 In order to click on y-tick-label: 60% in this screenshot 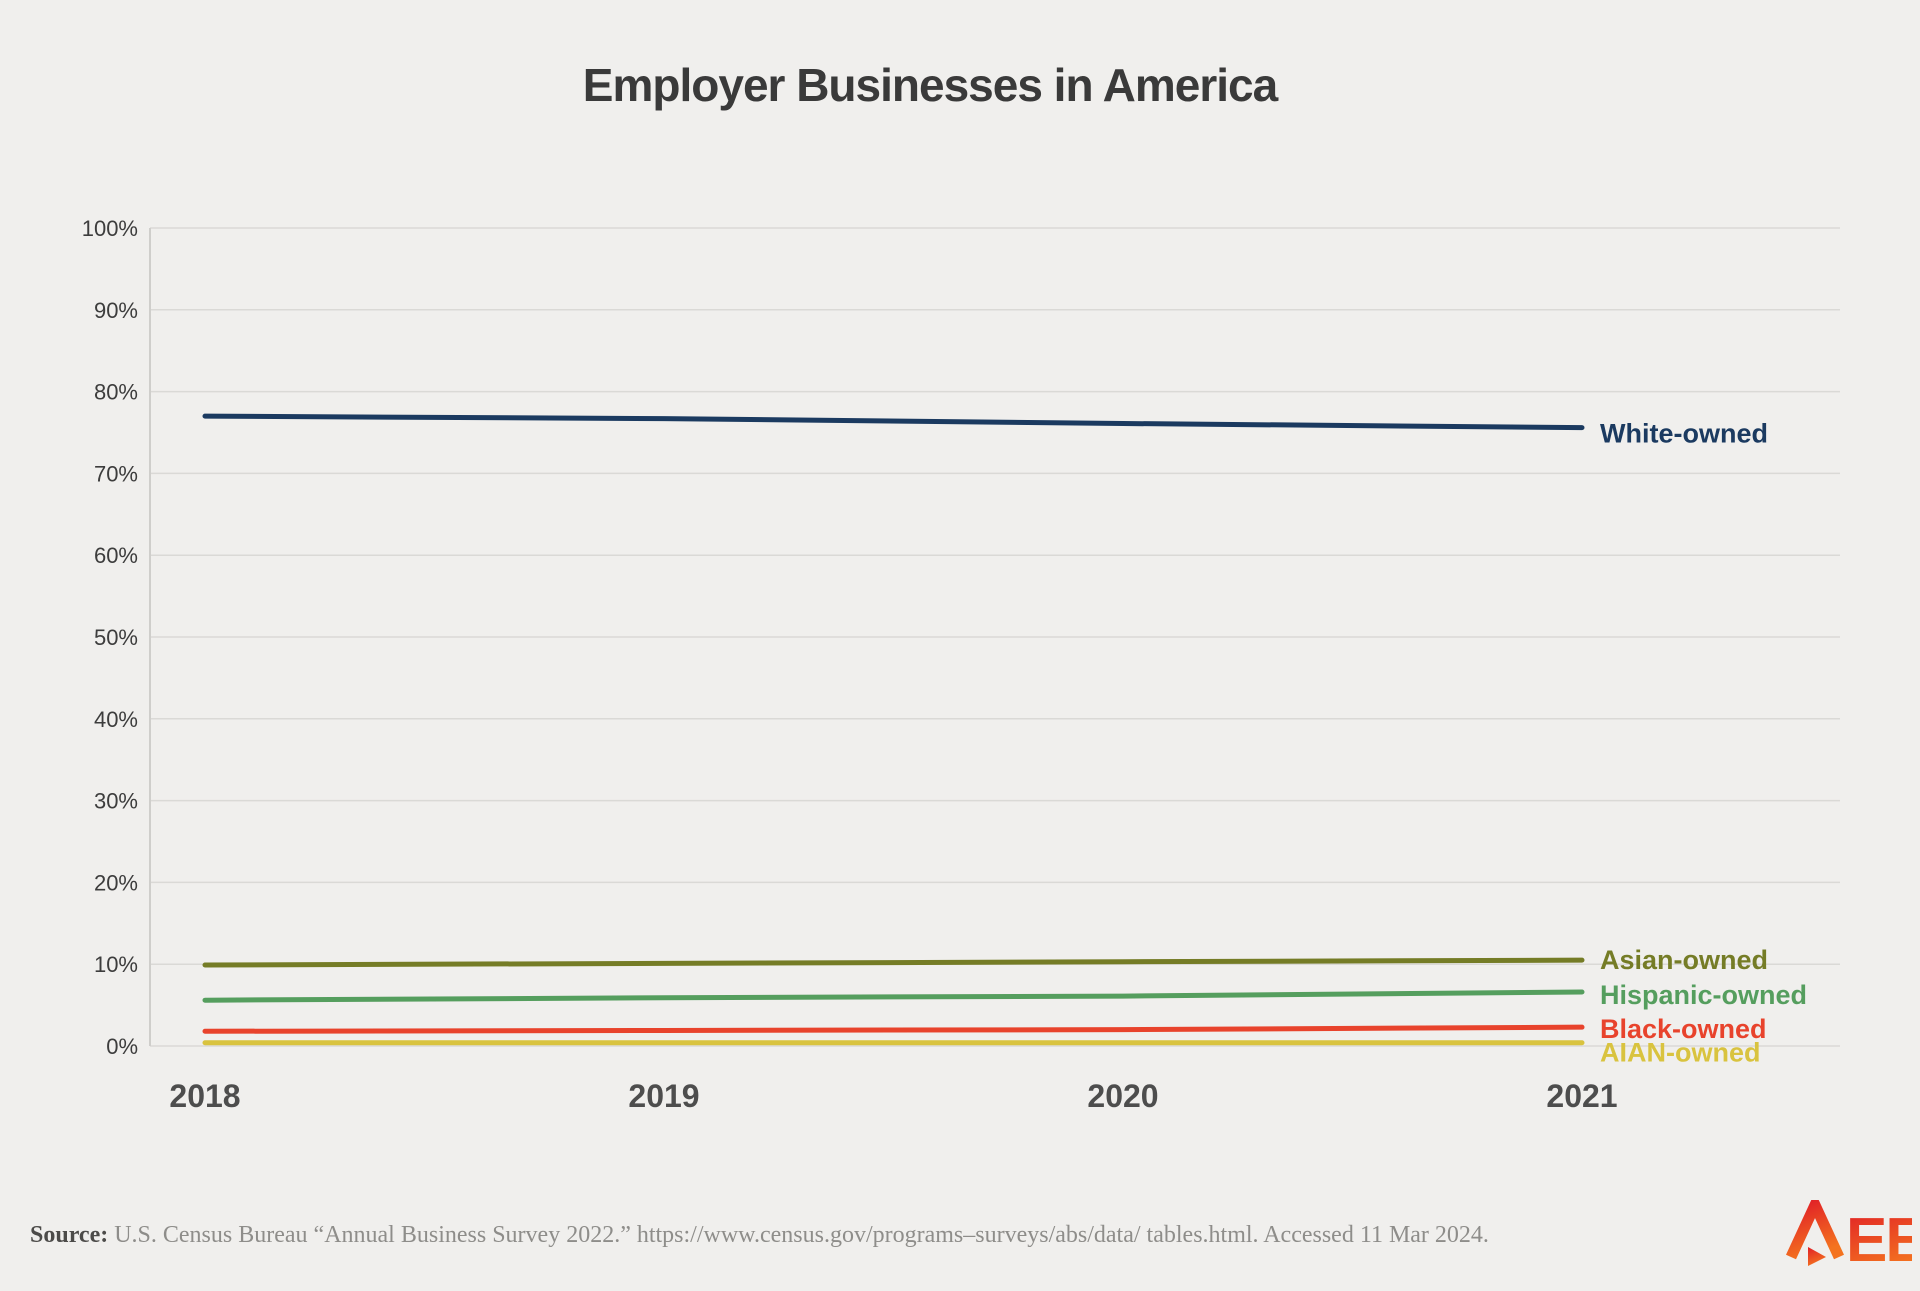, I will do `click(116, 555)`.